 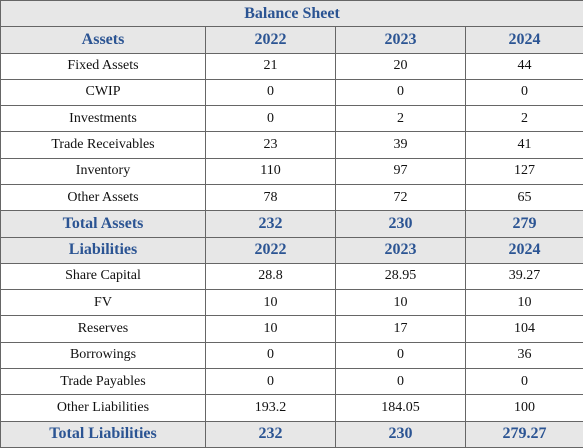 I want to click on cell: 110, so click(x=270, y=171).